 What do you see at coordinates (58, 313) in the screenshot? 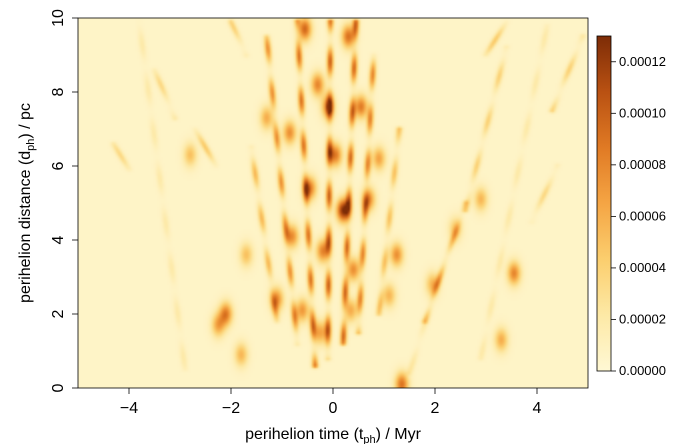
I see `y-tick-label: 2` at bounding box center [58, 313].